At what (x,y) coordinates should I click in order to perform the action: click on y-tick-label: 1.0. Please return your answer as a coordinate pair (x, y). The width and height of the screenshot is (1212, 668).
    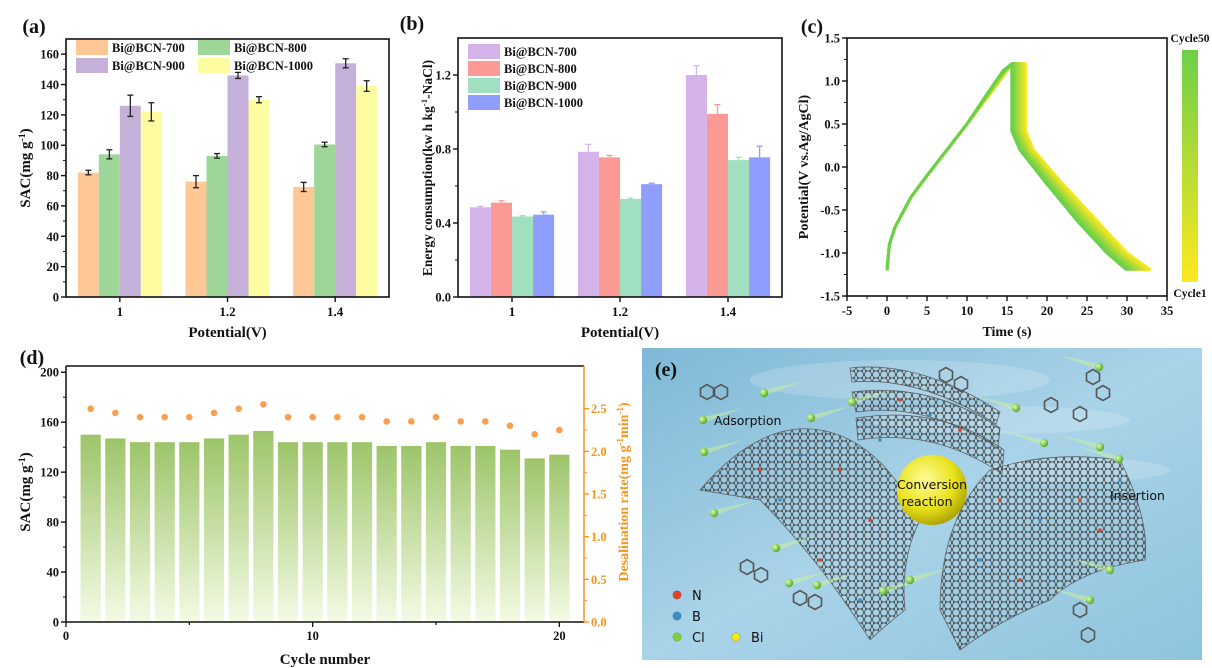
    Looking at the image, I should click on (832, 82).